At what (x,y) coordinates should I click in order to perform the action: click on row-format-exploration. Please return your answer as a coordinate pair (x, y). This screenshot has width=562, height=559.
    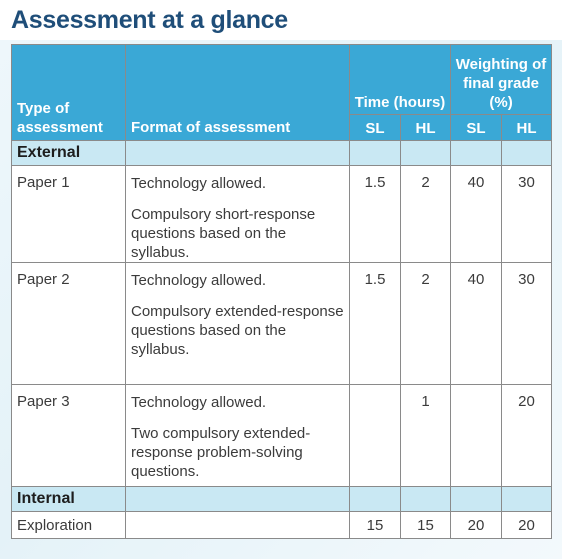
    Looking at the image, I should click on (237, 525).